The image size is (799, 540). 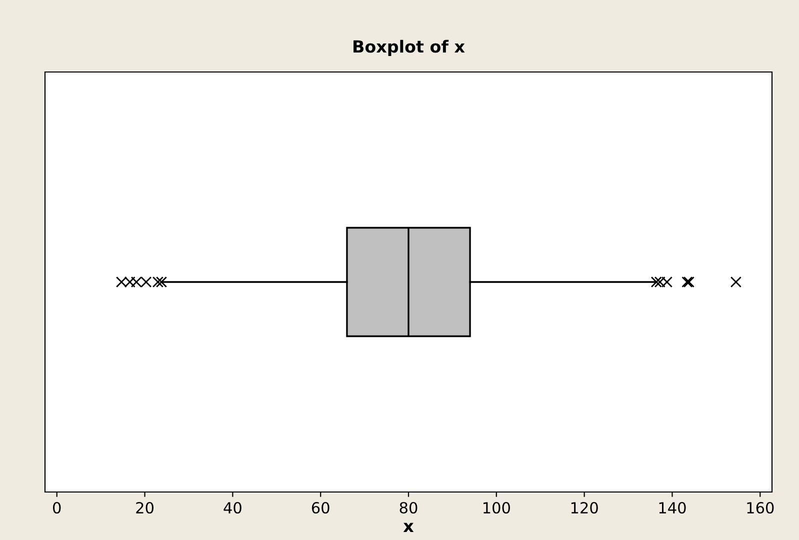 I want to click on x-tick-label: 160, so click(x=760, y=508).